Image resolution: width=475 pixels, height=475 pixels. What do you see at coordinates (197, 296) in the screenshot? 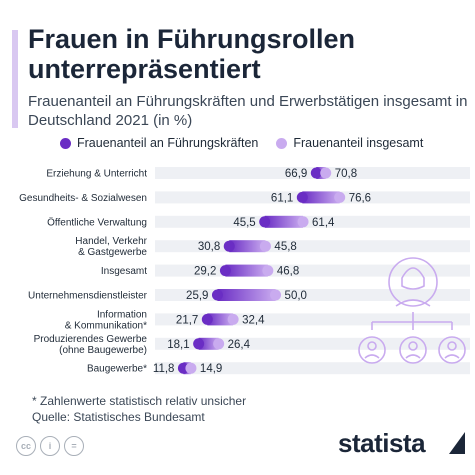
I see `value-label-fuehrung: 25,9` at bounding box center [197, 296].